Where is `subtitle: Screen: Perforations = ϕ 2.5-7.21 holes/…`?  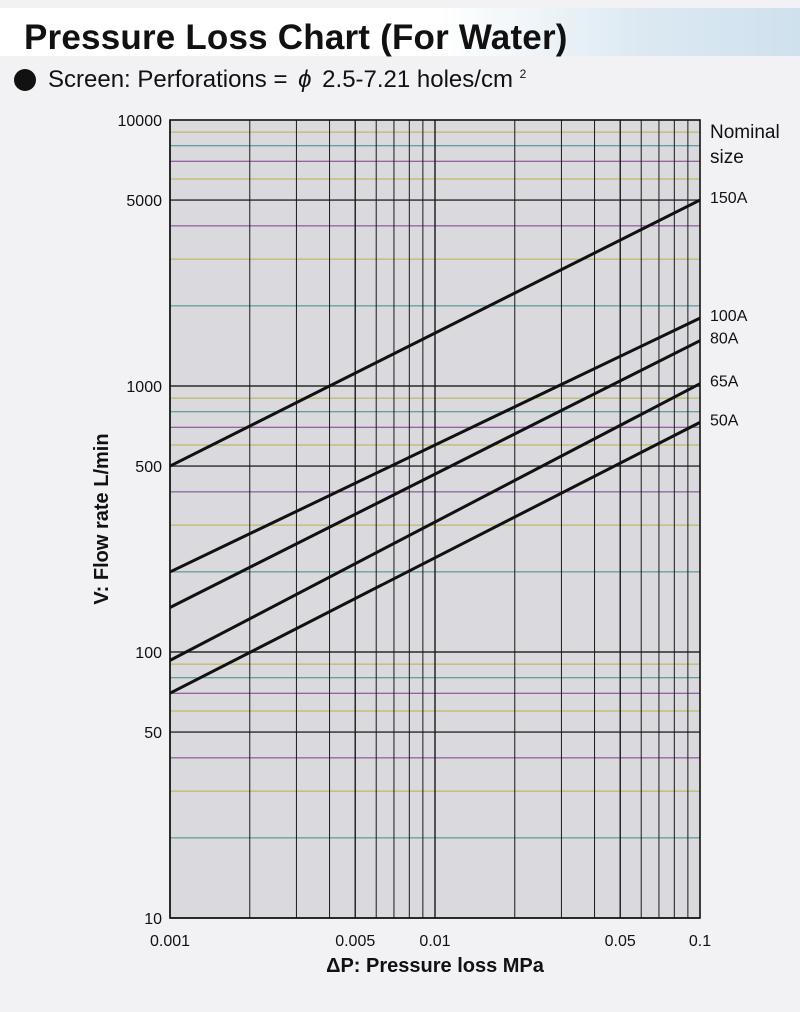 subtitle: Screen: Perforations = ϕ 2.5-7.21 holes/… is located at coordinates (287, 80).